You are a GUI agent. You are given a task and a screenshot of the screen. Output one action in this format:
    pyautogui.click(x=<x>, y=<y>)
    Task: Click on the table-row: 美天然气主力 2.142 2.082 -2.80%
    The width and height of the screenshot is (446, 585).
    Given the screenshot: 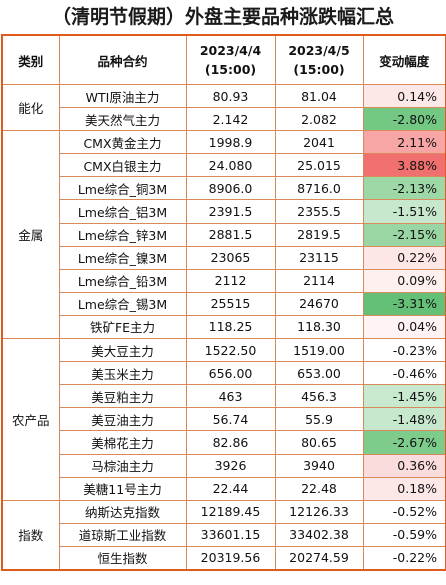 What is the action you would take?
    pyautogui.click(x=224, y=119)
    